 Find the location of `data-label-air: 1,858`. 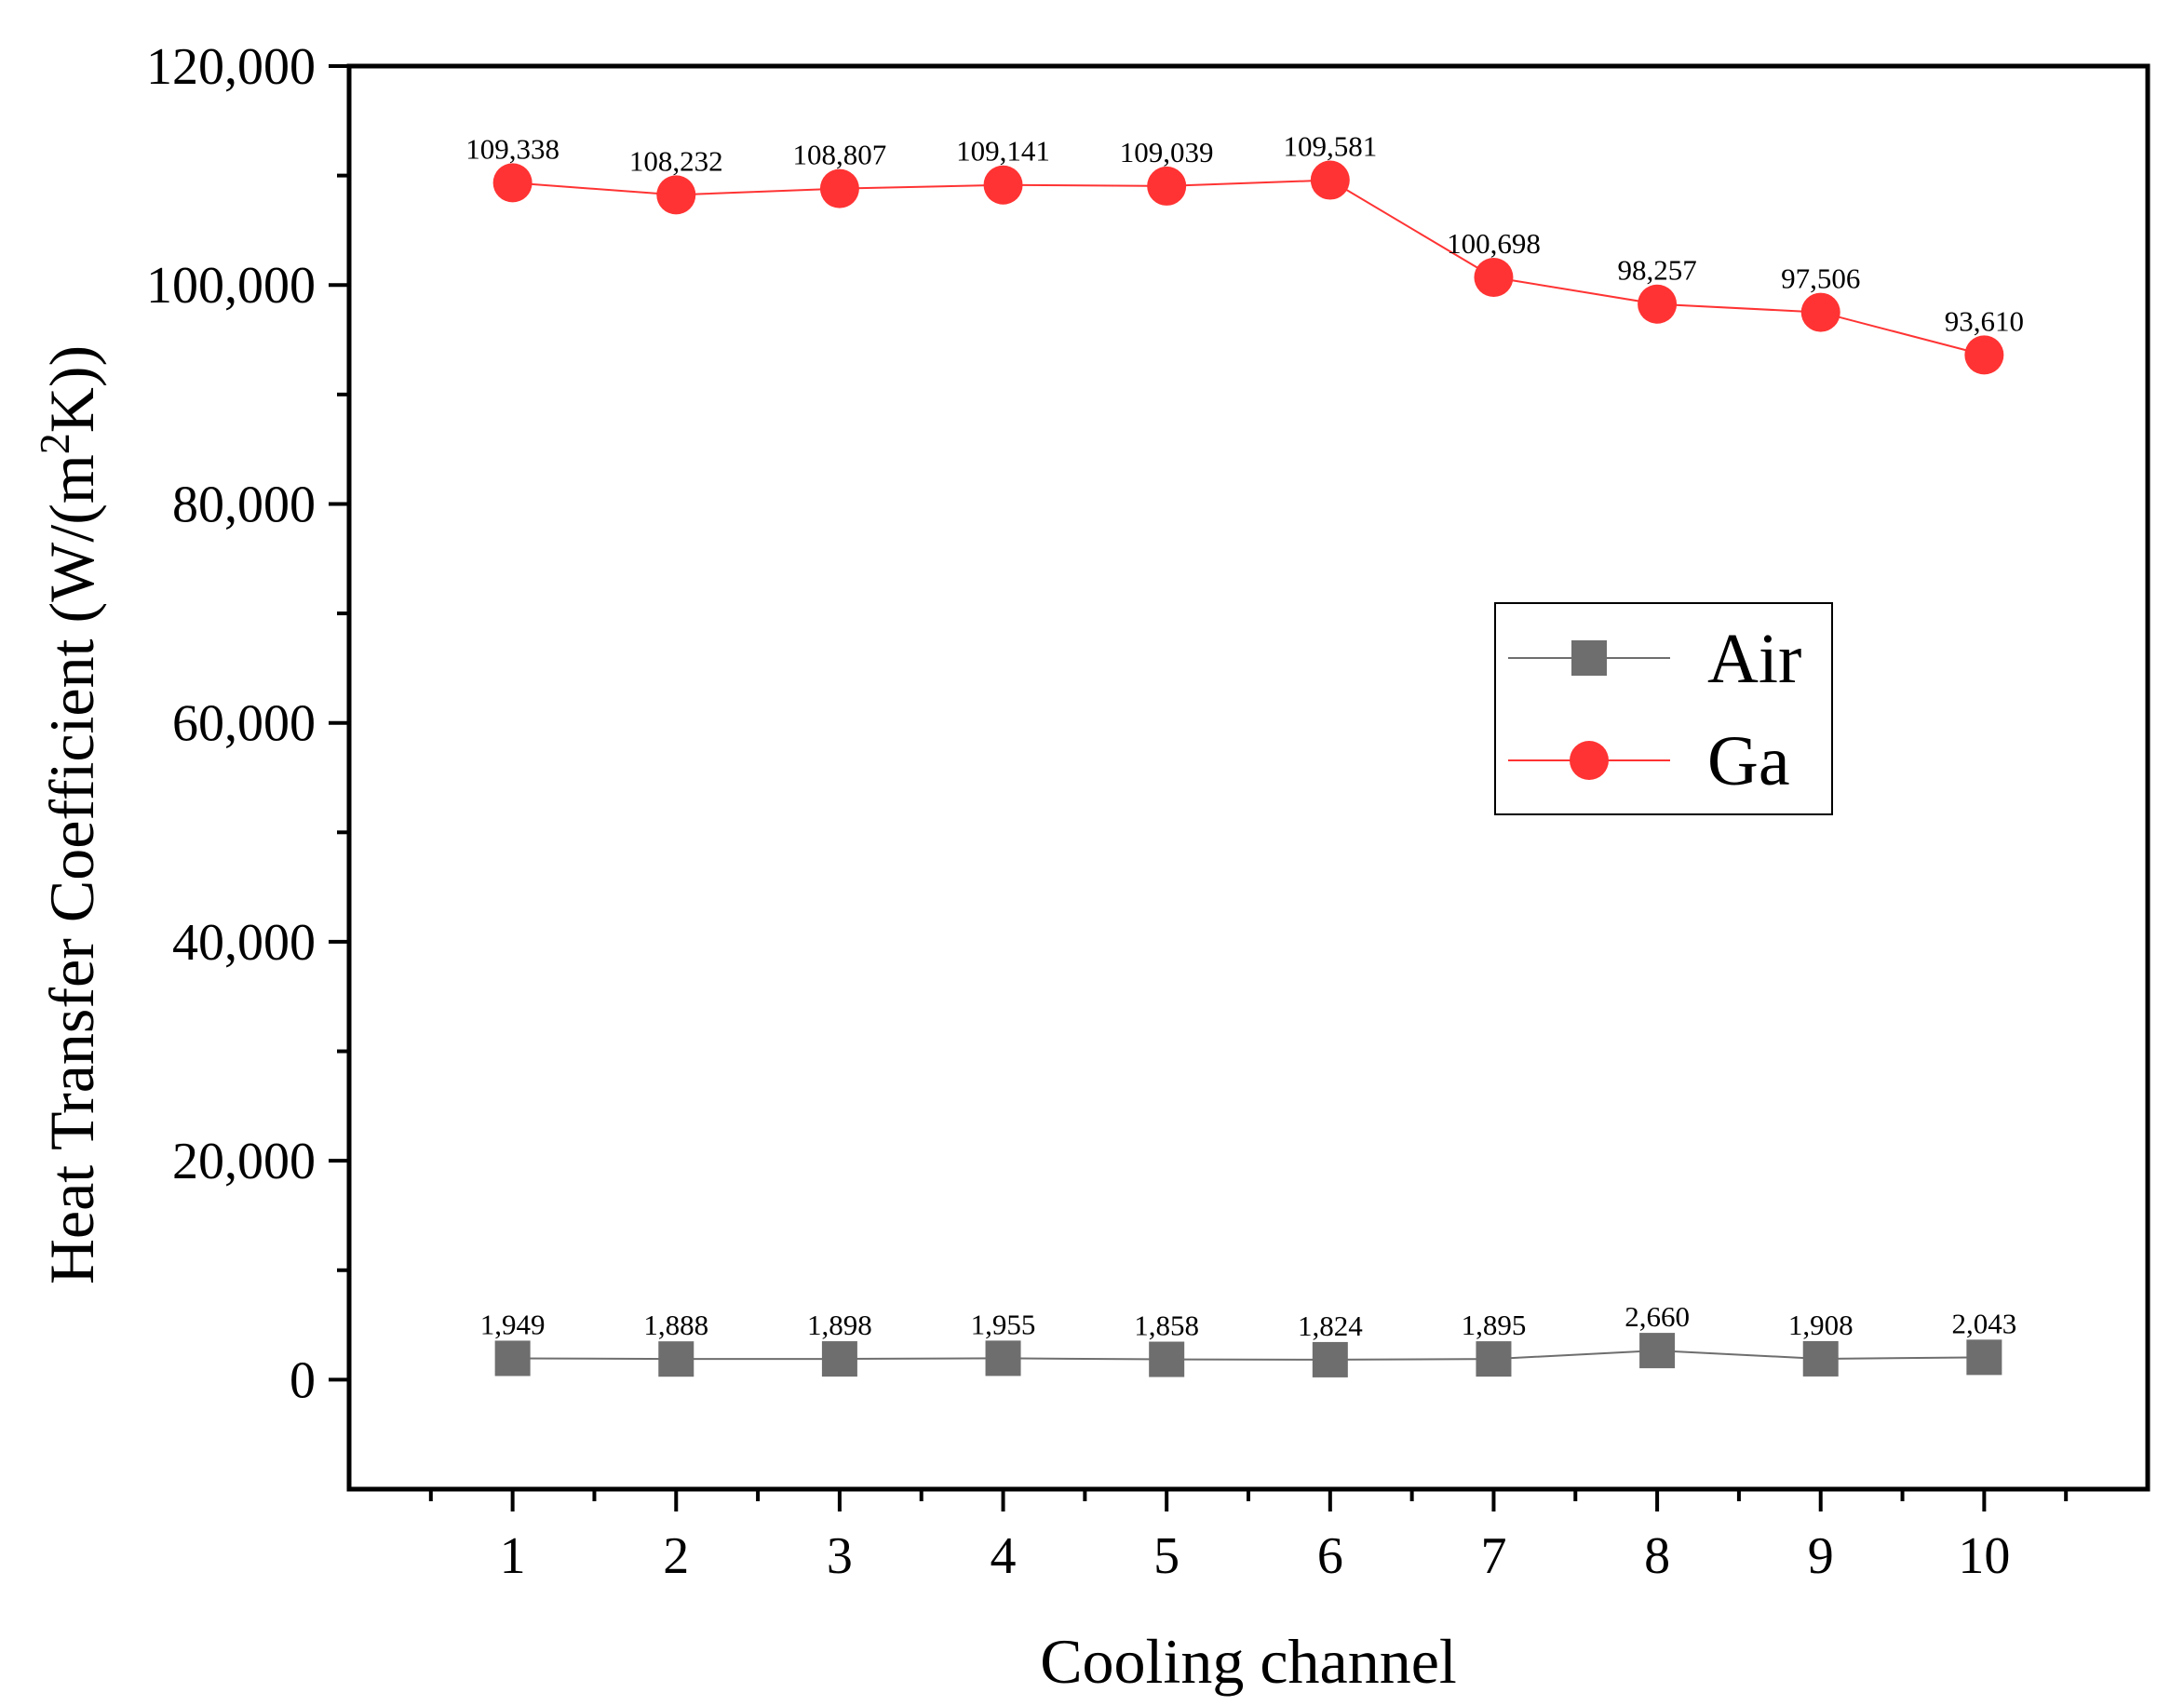

data-label-air: 1,858 is located at coordinates (1166, 1326).